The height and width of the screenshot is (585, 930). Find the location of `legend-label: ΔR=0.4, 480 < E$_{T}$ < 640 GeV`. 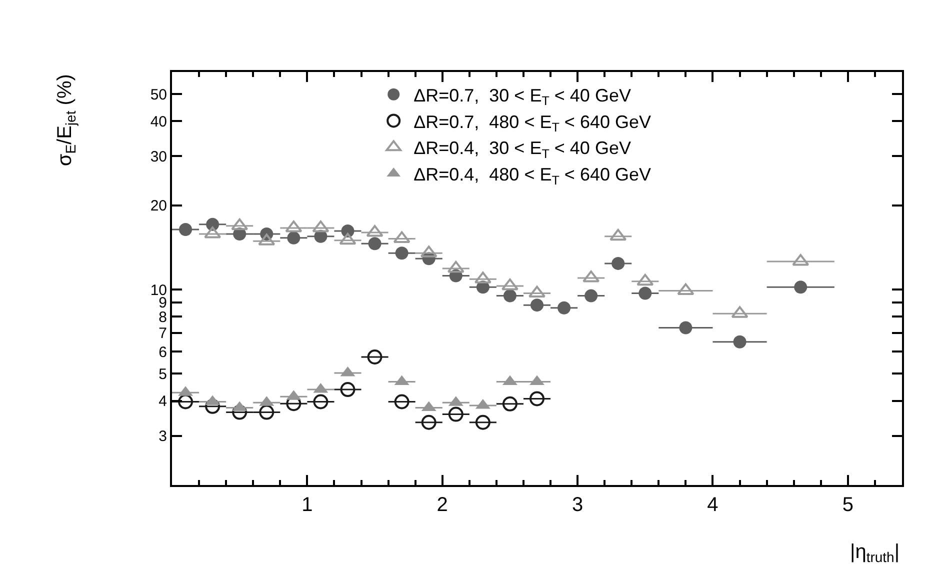

legend-label: ΔR=0.4, 480 < E$_{T}$ < 640 GeV is located at coordinates (533, 176).